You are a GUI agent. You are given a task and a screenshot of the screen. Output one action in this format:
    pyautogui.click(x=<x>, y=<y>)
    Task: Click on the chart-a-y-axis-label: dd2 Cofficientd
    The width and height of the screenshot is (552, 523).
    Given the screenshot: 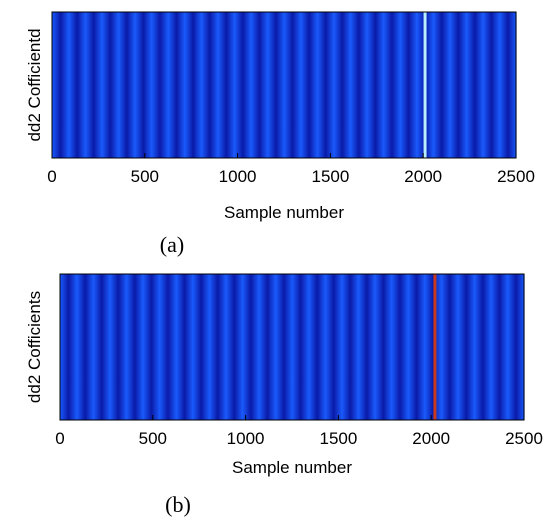 What is the action you would take?
    pyautogui.click(x=34, y=84)
    